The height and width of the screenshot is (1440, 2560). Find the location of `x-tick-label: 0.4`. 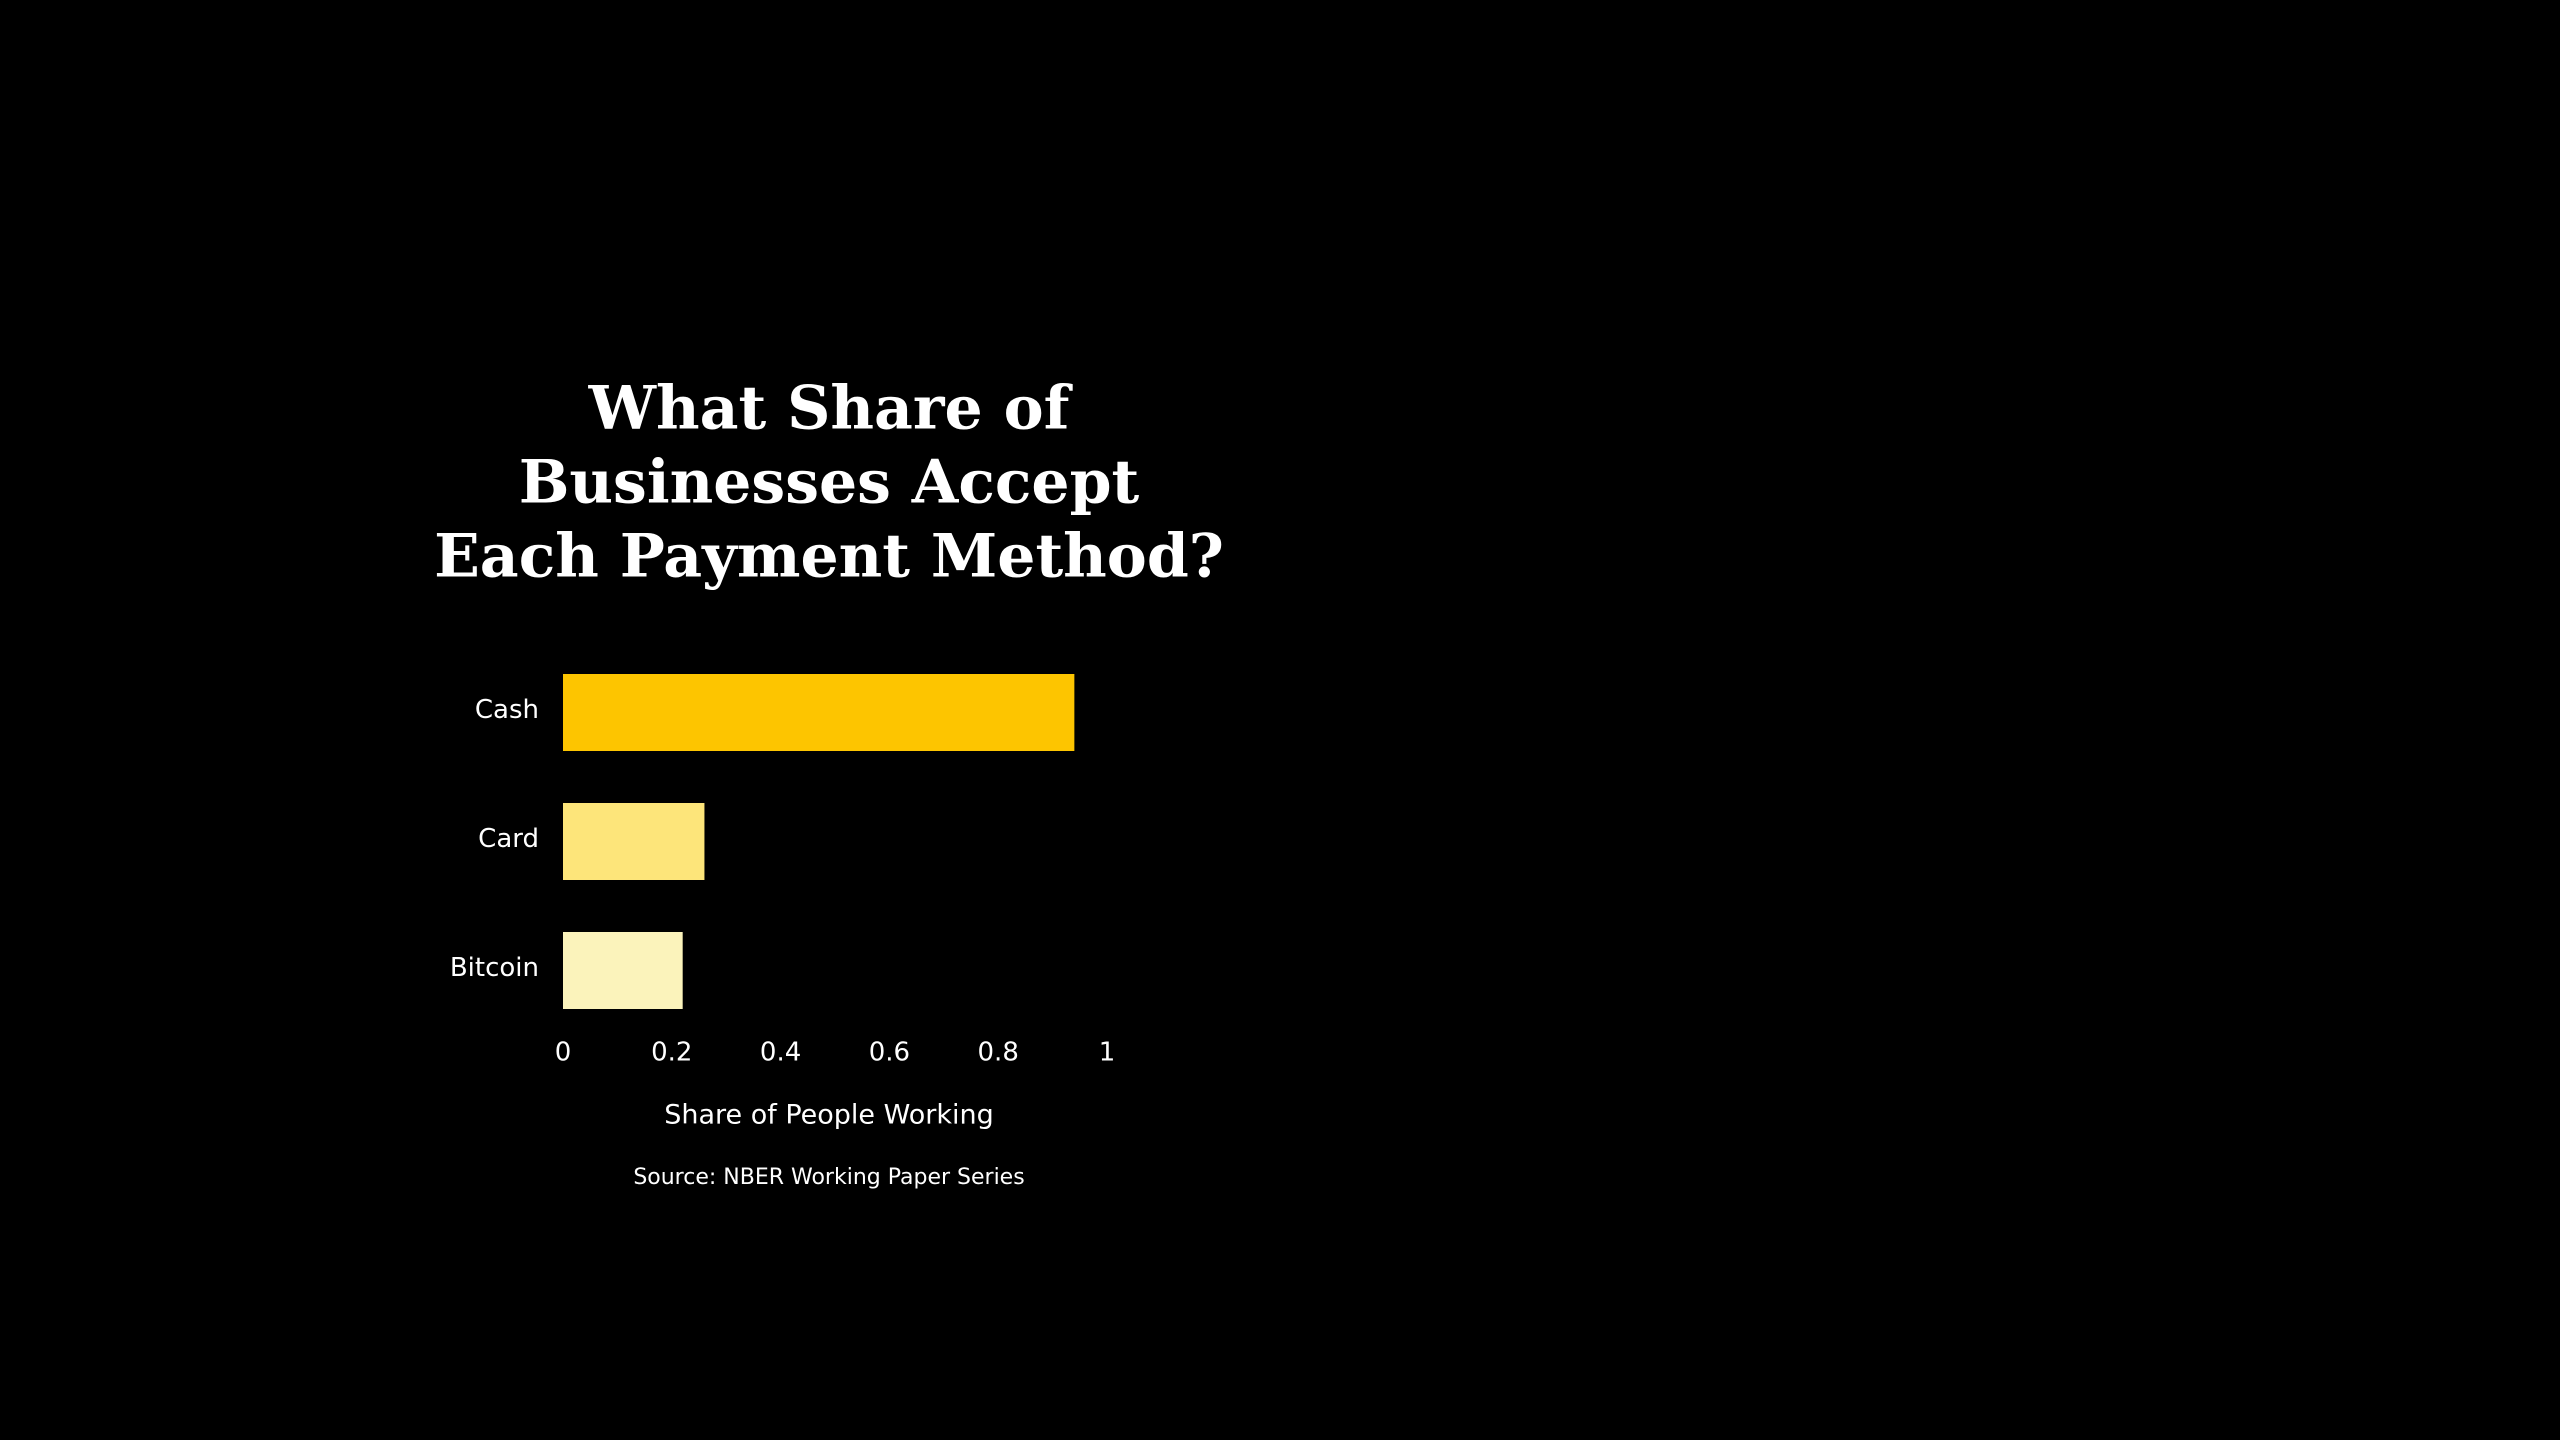

x-tick-label: 0.4 is located at coordinates (780, 1053).